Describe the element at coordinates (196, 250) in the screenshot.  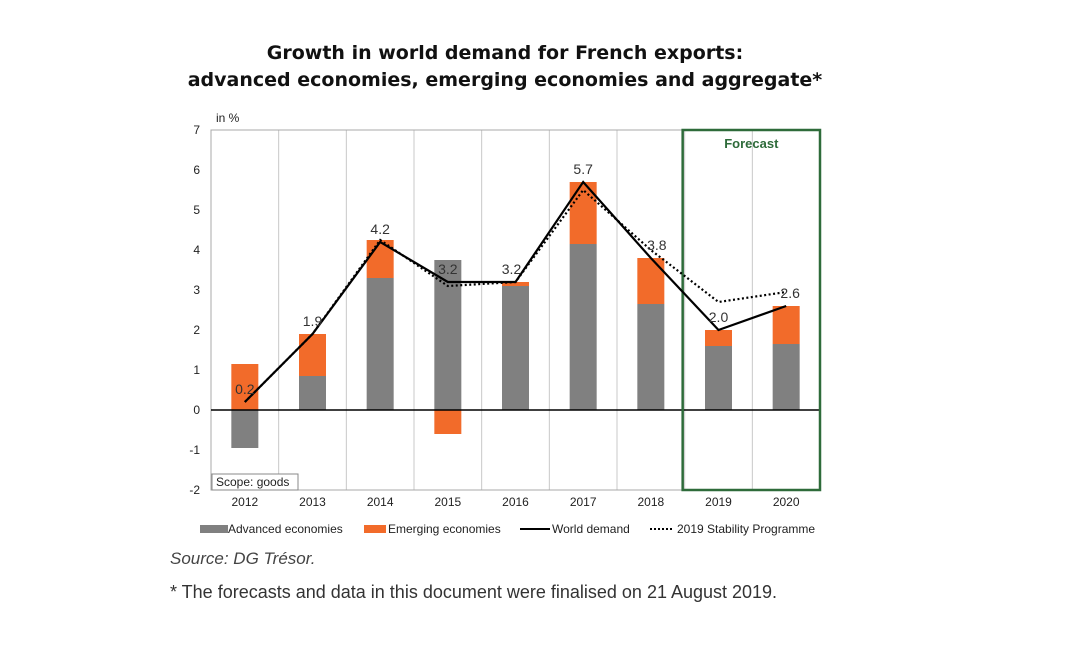
I see `y-tick-label: 4` at that location.